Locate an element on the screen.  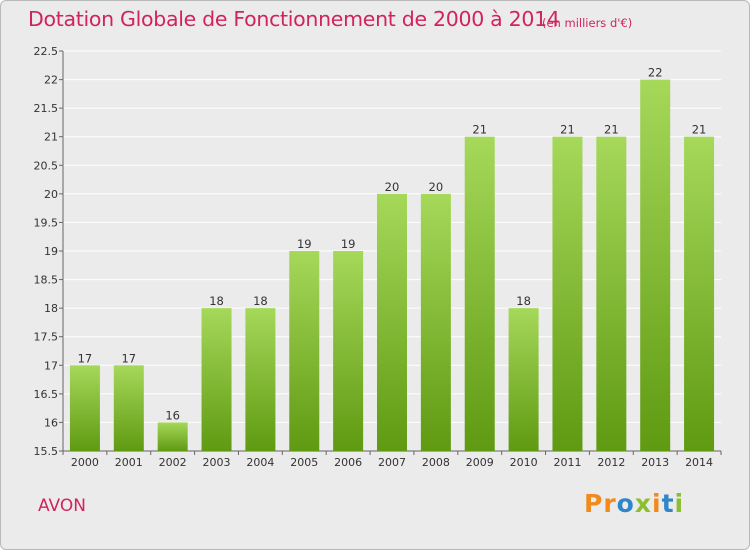
bar-2007 is located at coordinates (392, 322).